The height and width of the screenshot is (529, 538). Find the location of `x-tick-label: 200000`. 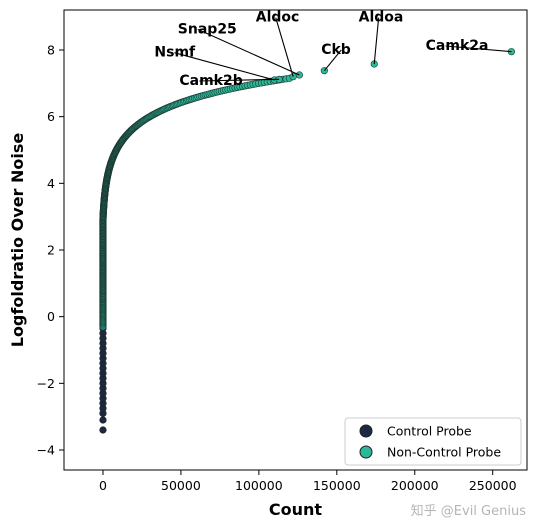

x-tick-label: 200000 is located at coordinates (415, 485).